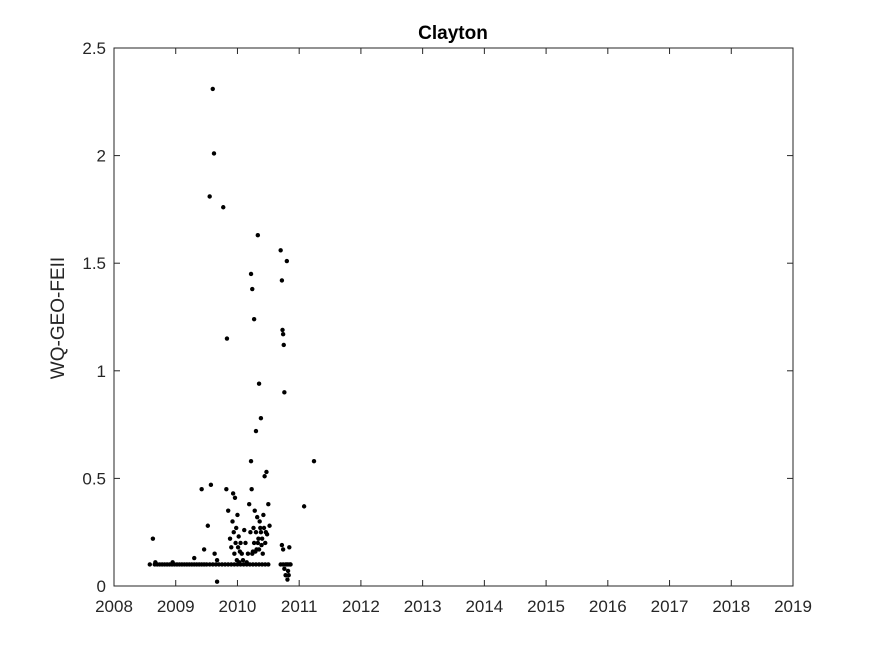  I want to click on y-tick-label: 2.5, so click(94, 48).